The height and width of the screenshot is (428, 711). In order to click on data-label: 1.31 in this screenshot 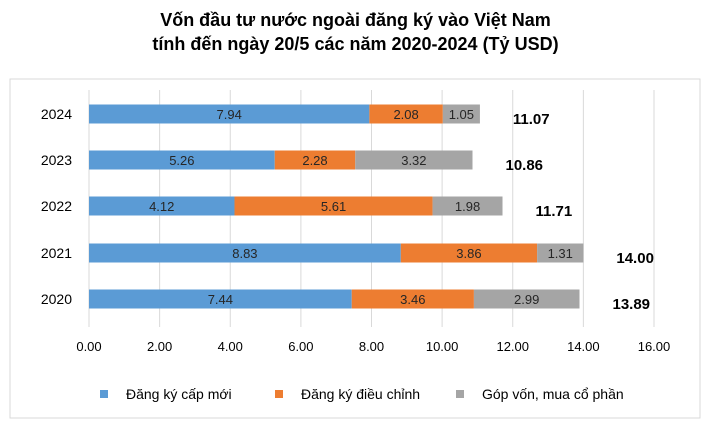, I will do `click(560, 253)`.